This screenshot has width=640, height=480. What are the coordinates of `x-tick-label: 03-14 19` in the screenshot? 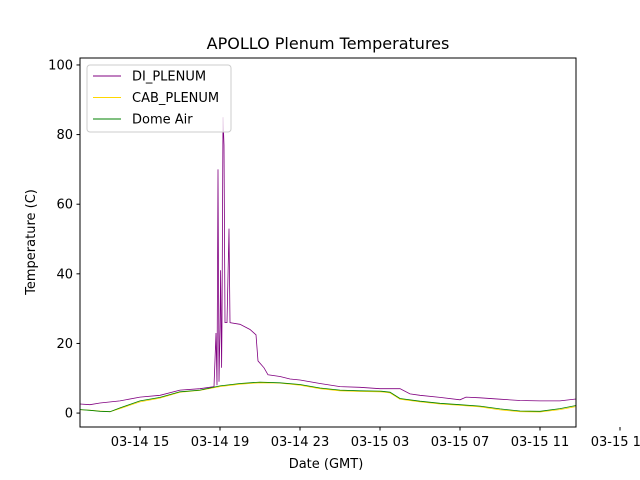 It's located at (220, 442).